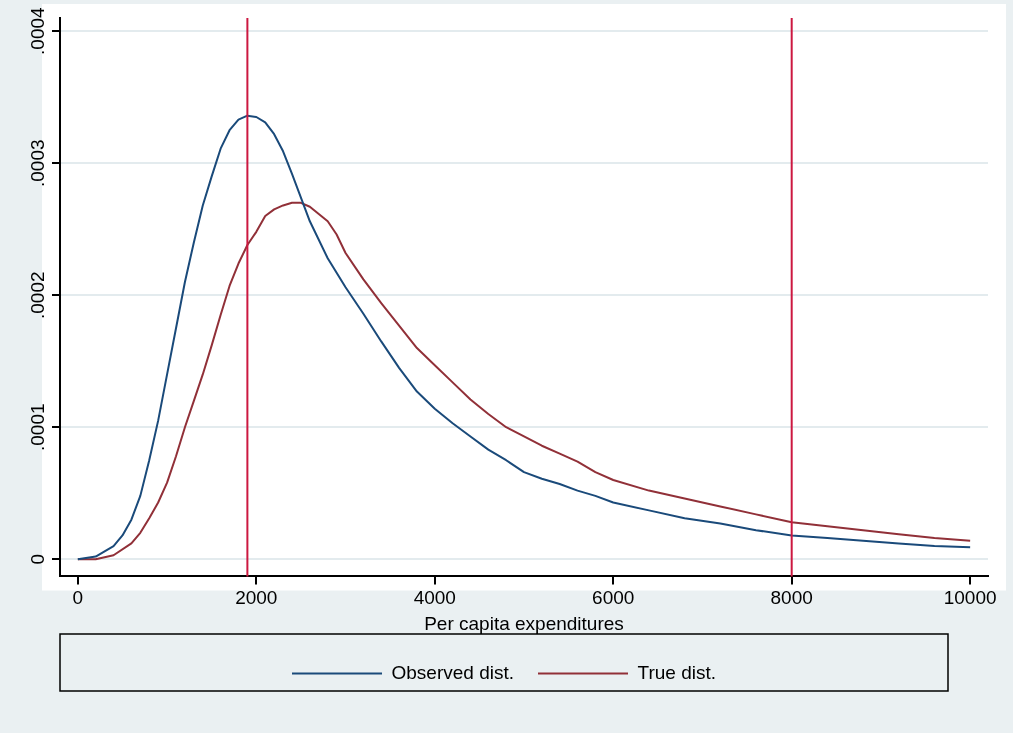  I want to click on x-tick-label: 0, so click(78, 598).